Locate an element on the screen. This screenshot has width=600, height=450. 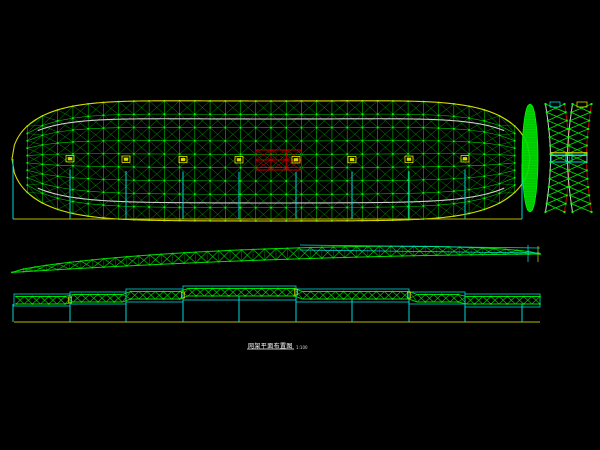
bottom-chord is located at coordinates (276, 263).